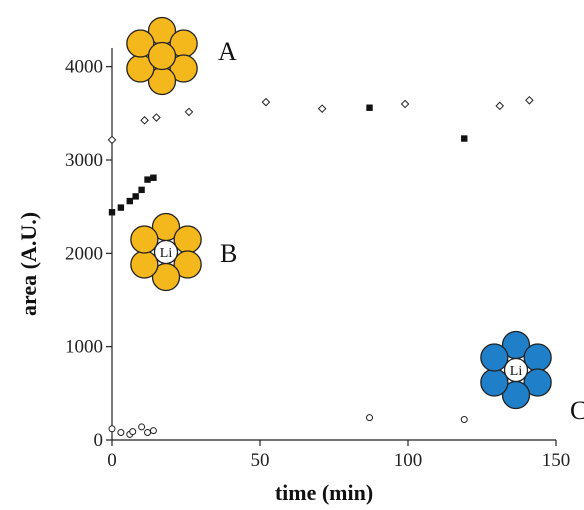 The width and height of the screenshot is (584, 510). I want to click on y-tick-label: 4000, so click(84, 67).